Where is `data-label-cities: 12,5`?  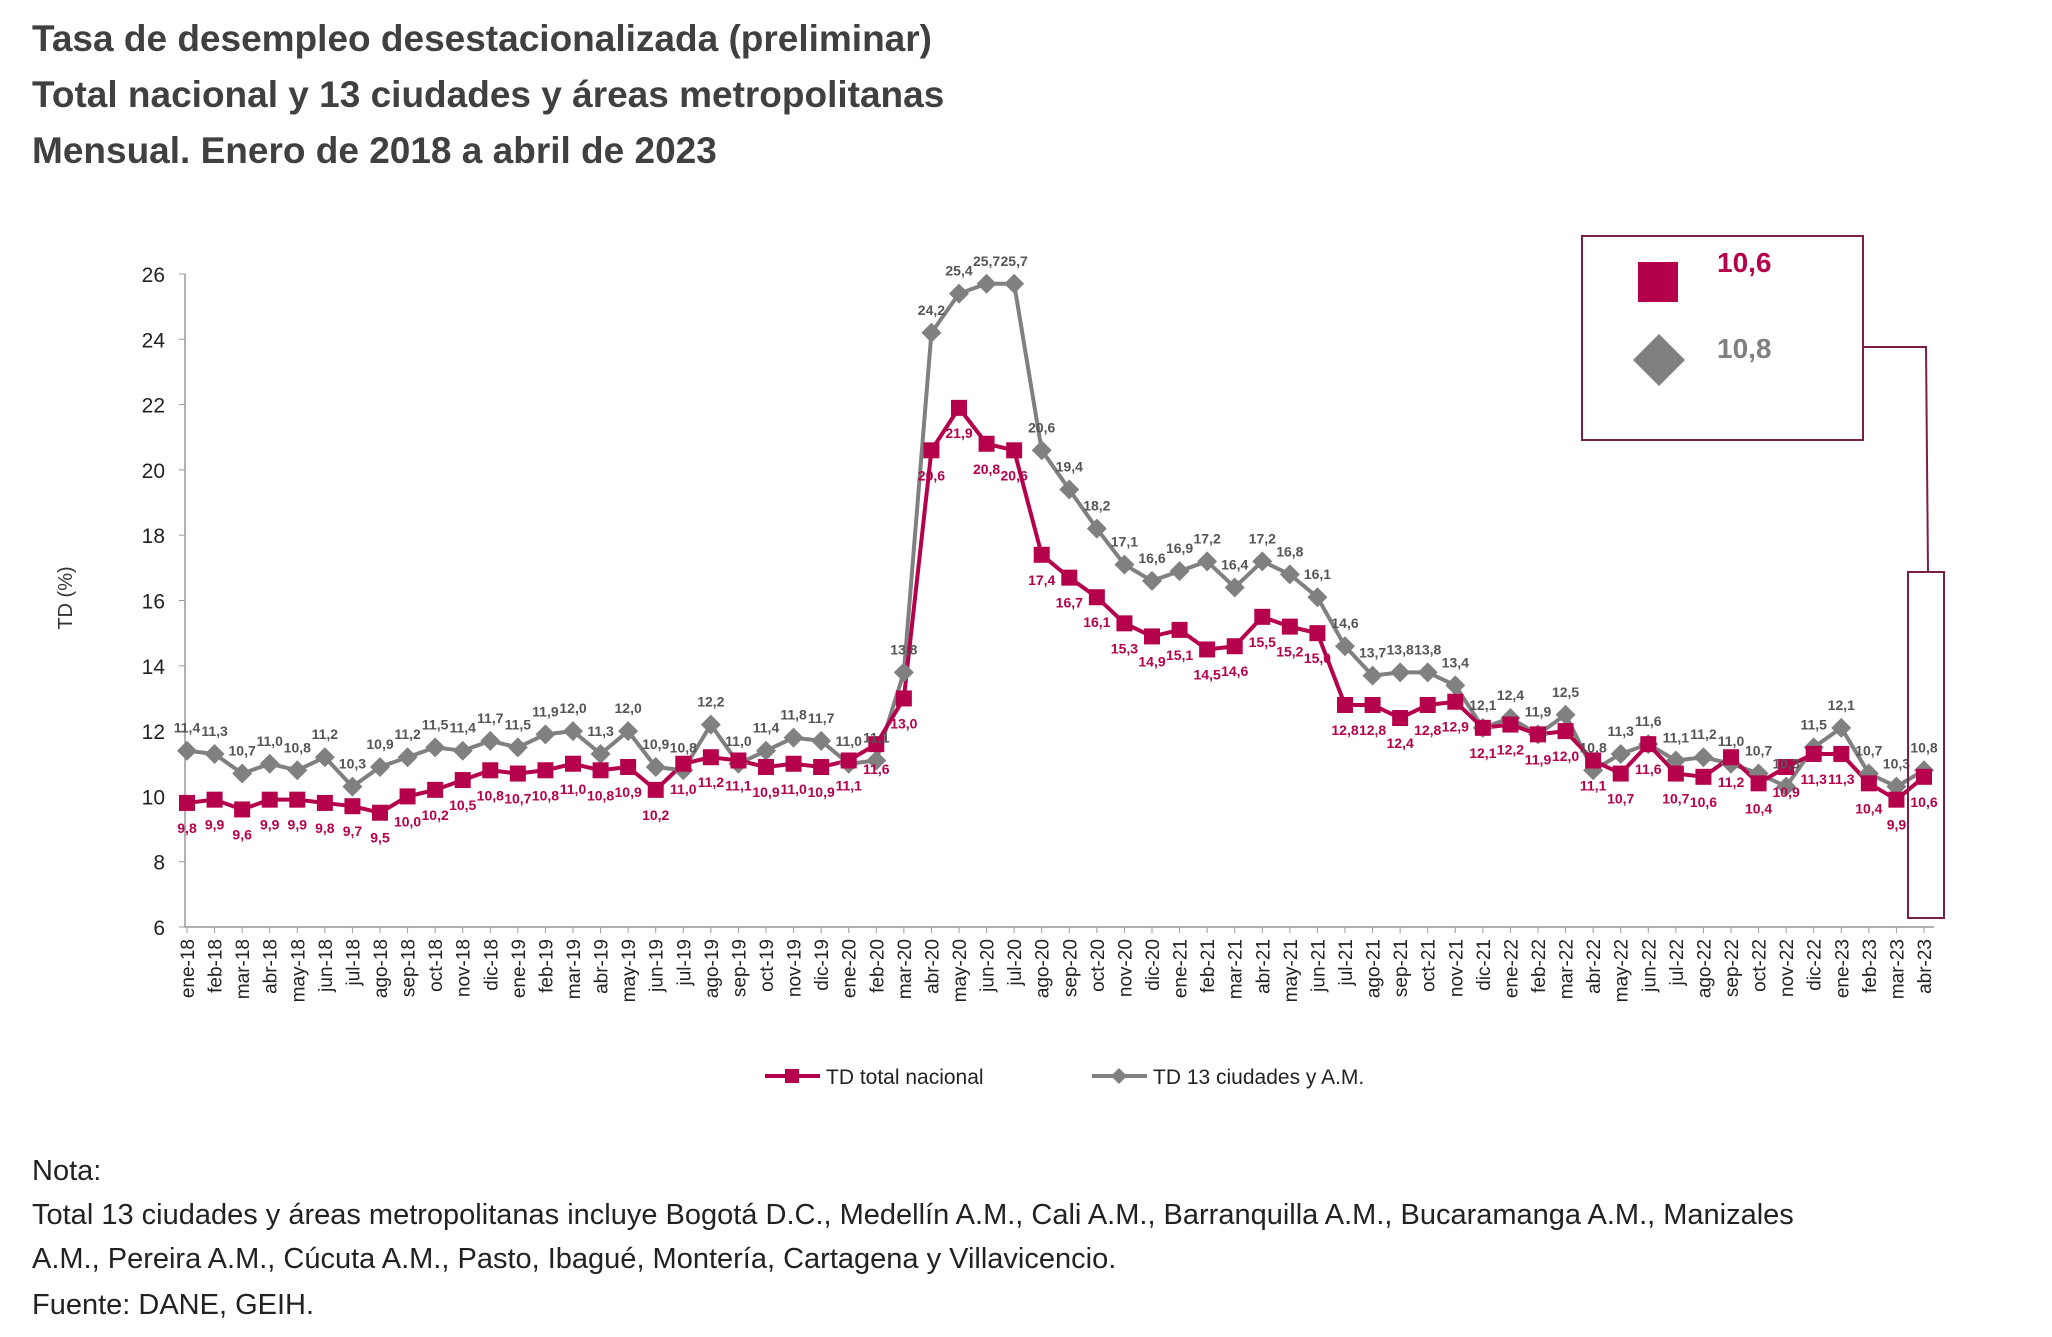
data-label-cities: 12,5 is located at coordinates (1565, 692).